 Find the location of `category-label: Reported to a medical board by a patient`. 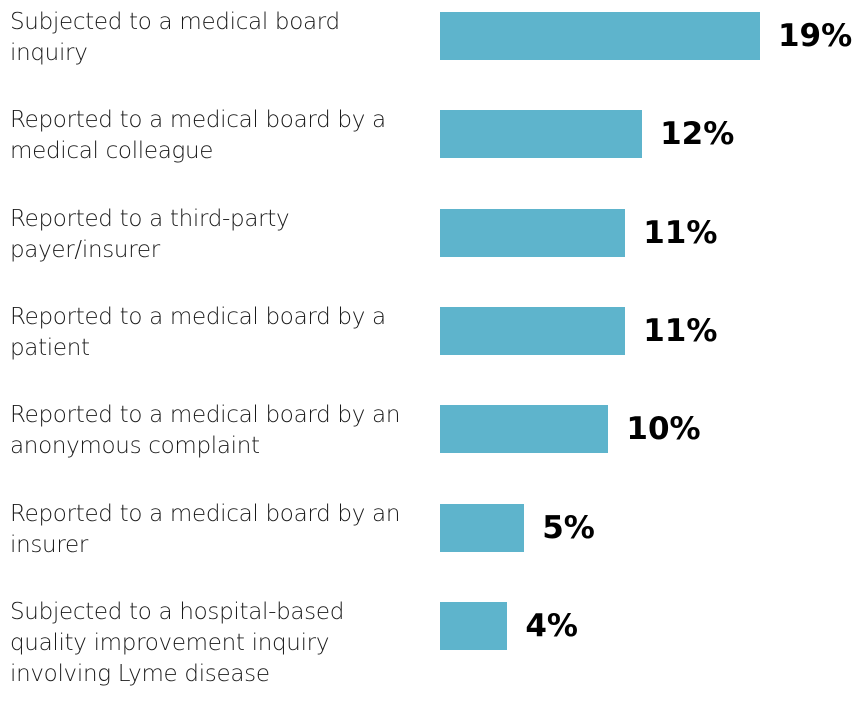

category-label: Reported to a medical board by a patient is located at coordinates (198, 332).